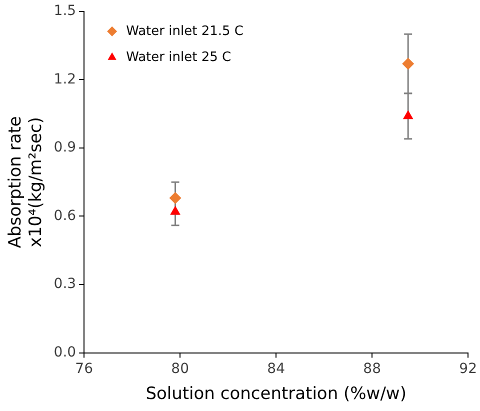 This screenshot has width=480, height=411. What do you see at coordinates (65, 79) in the screenshot?
I see `y-tick-label: 1.2` at bounding box center [65, 79].